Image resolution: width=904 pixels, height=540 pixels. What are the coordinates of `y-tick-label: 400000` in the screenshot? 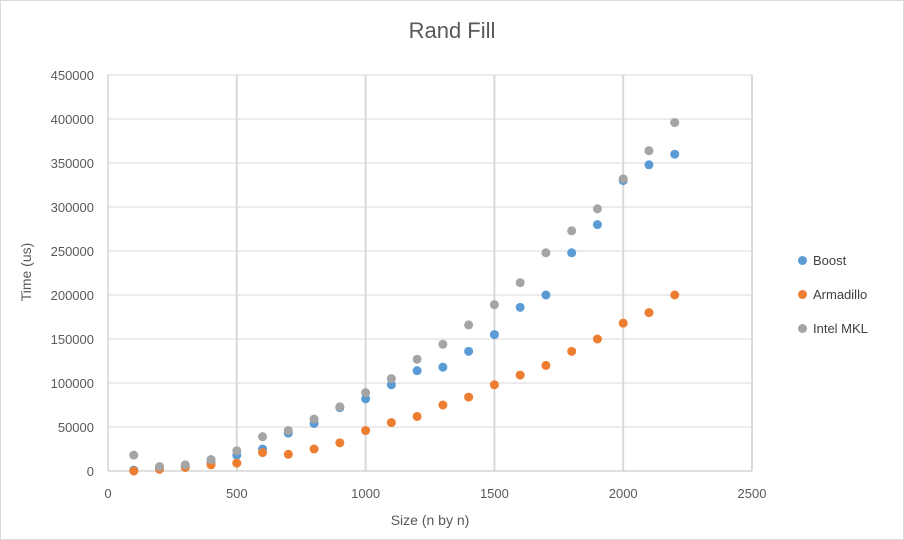 It's located at (72, 119).